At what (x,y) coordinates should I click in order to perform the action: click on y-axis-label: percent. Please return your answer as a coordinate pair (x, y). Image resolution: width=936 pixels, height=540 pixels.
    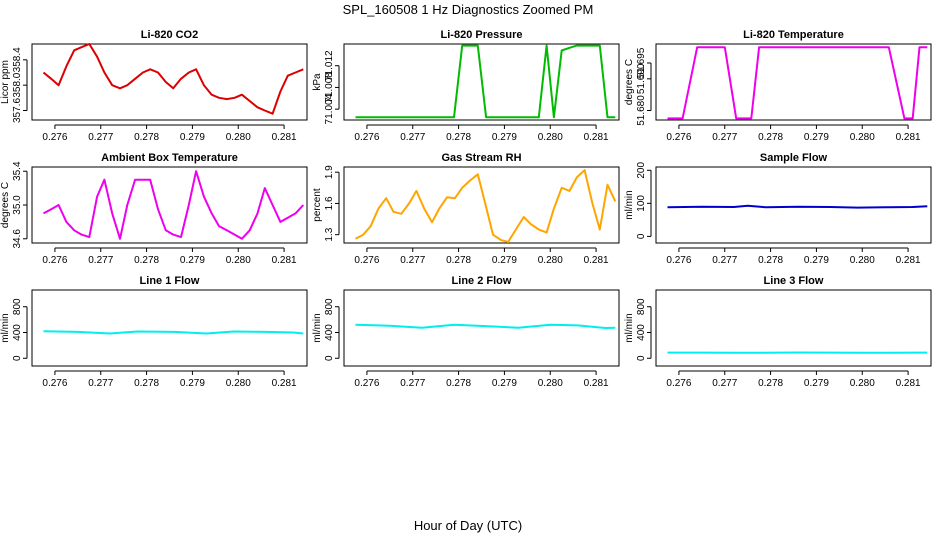
    Looking at the image, I should click on (317, 205).